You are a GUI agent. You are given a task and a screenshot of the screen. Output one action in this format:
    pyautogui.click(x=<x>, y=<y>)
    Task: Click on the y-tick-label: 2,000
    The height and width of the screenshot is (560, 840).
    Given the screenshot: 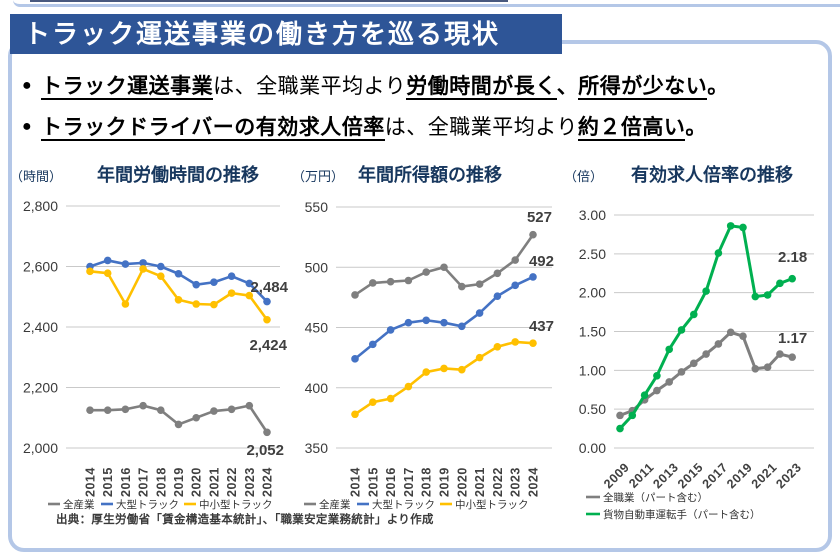 What is the action you would take?
    pyautogui.click(x=40, y=448)
    